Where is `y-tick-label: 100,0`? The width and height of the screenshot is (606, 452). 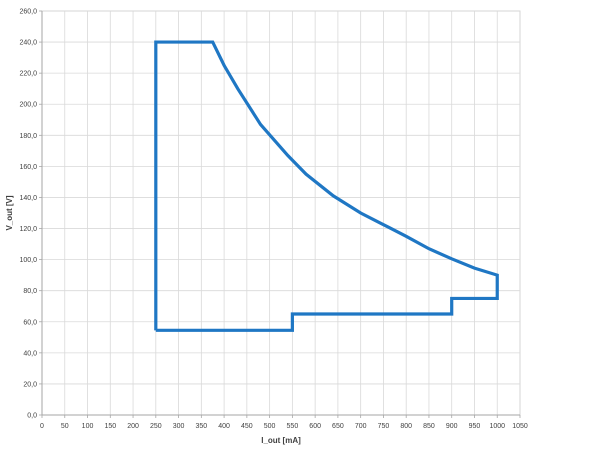
y-tick-label: 100,0 is located at coordinates (28, 260).